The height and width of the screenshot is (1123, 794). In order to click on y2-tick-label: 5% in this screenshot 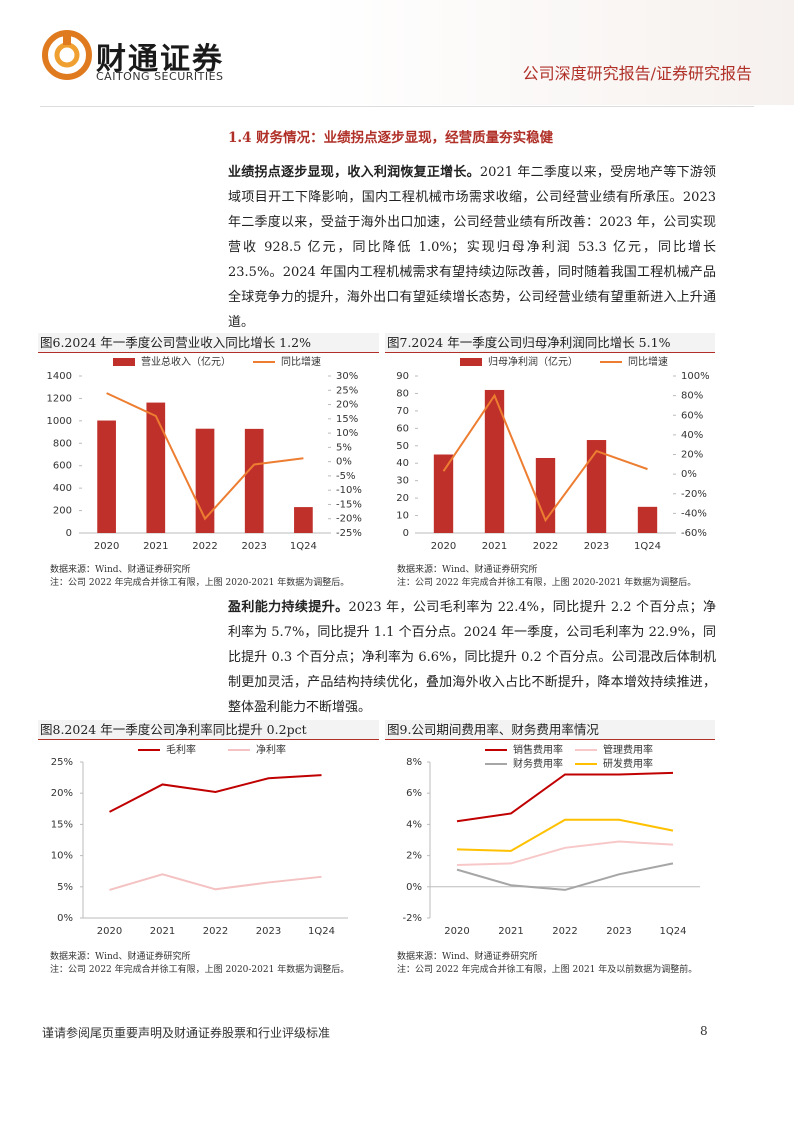, I will do `click(344, 447)`.